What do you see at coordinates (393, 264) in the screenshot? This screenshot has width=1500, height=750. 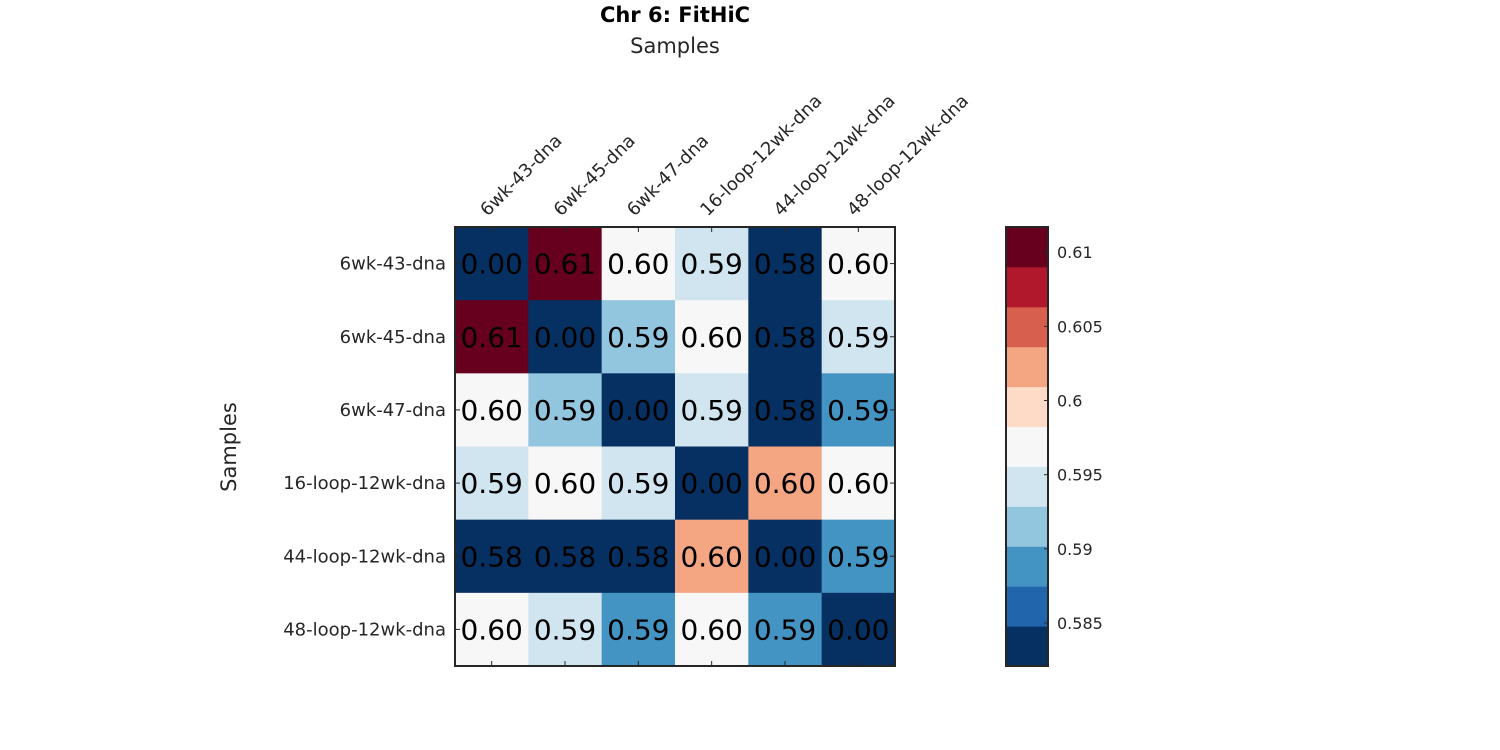 I see `y-tick-label: 6wk-43-dna` at bounding box center [393, 264].